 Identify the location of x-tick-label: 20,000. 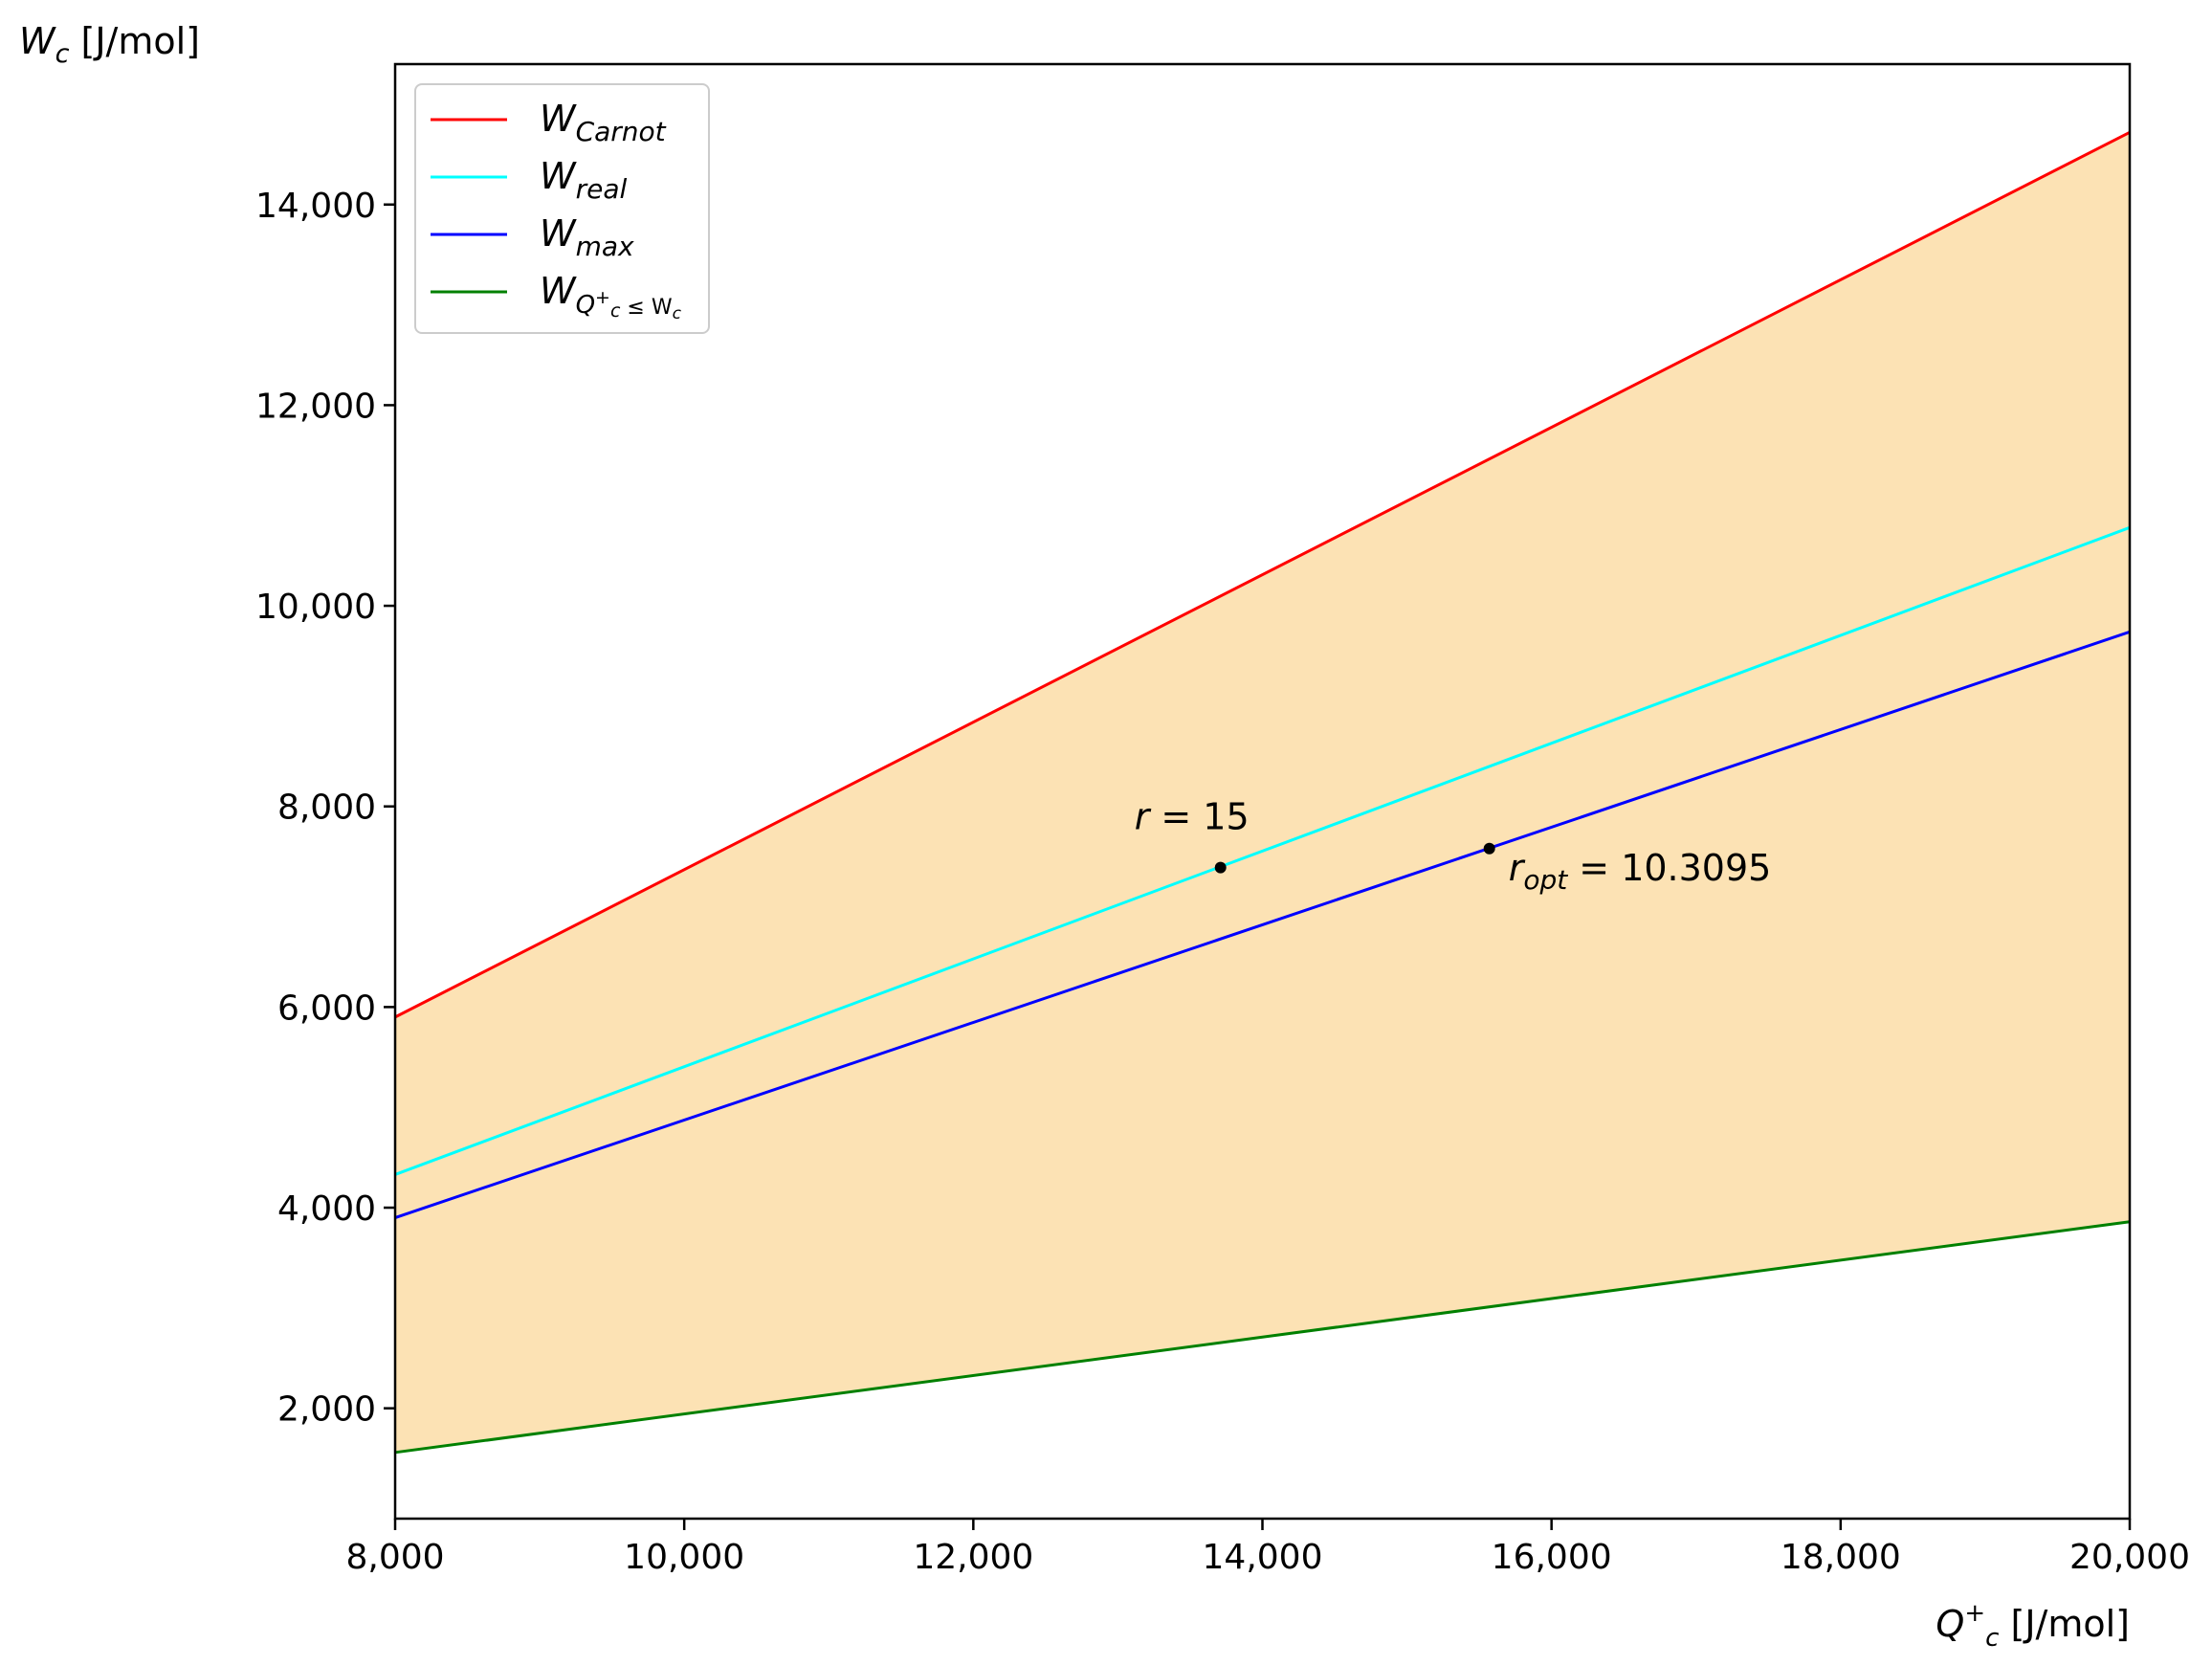
(2129, 1557).